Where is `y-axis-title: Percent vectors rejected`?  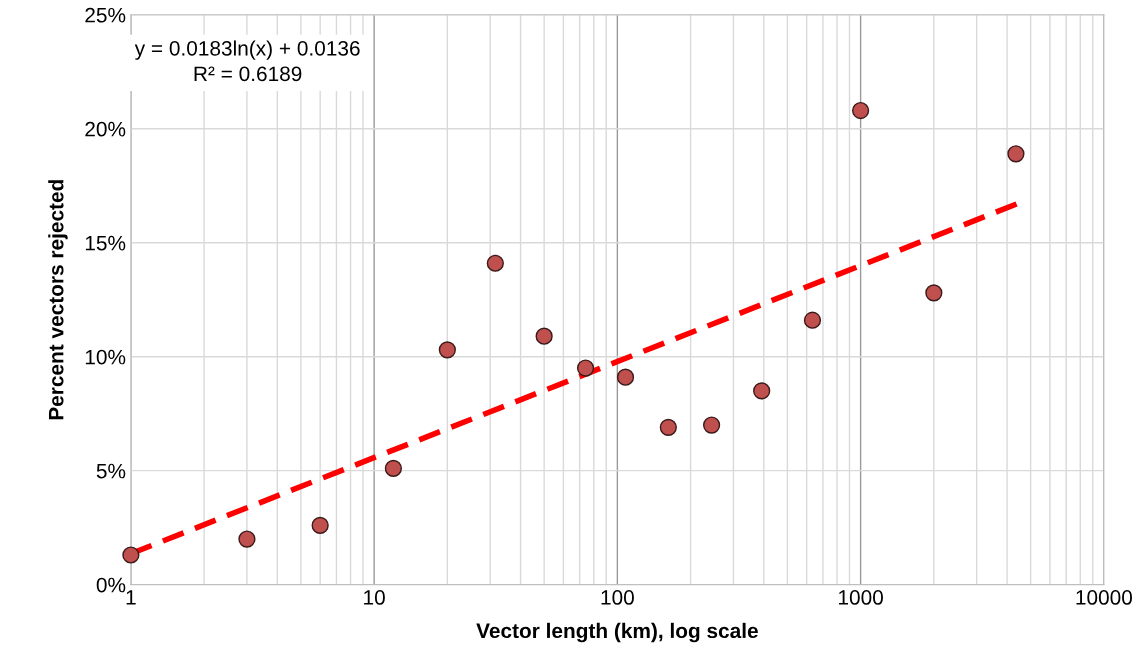 y-axis-title: Percent vectors rejected is located at coordinates (58, 300).